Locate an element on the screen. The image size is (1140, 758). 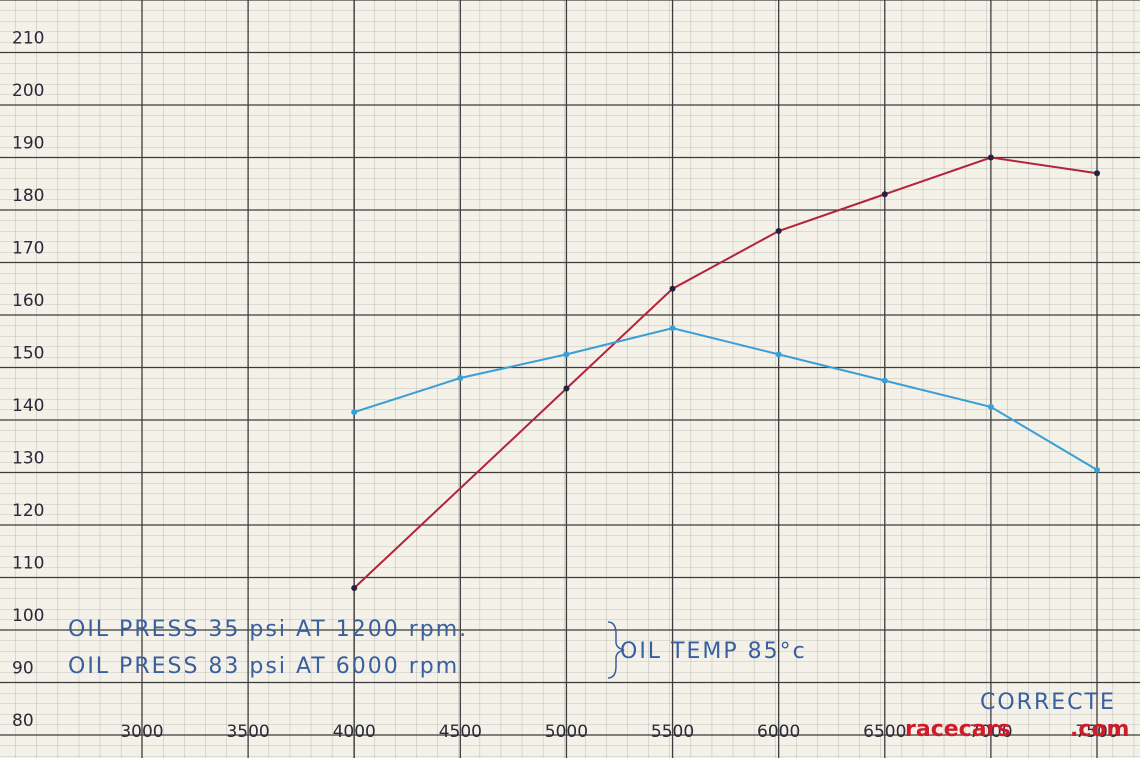
x-tick-label: 7500 is located at coordinates (1096, 732).